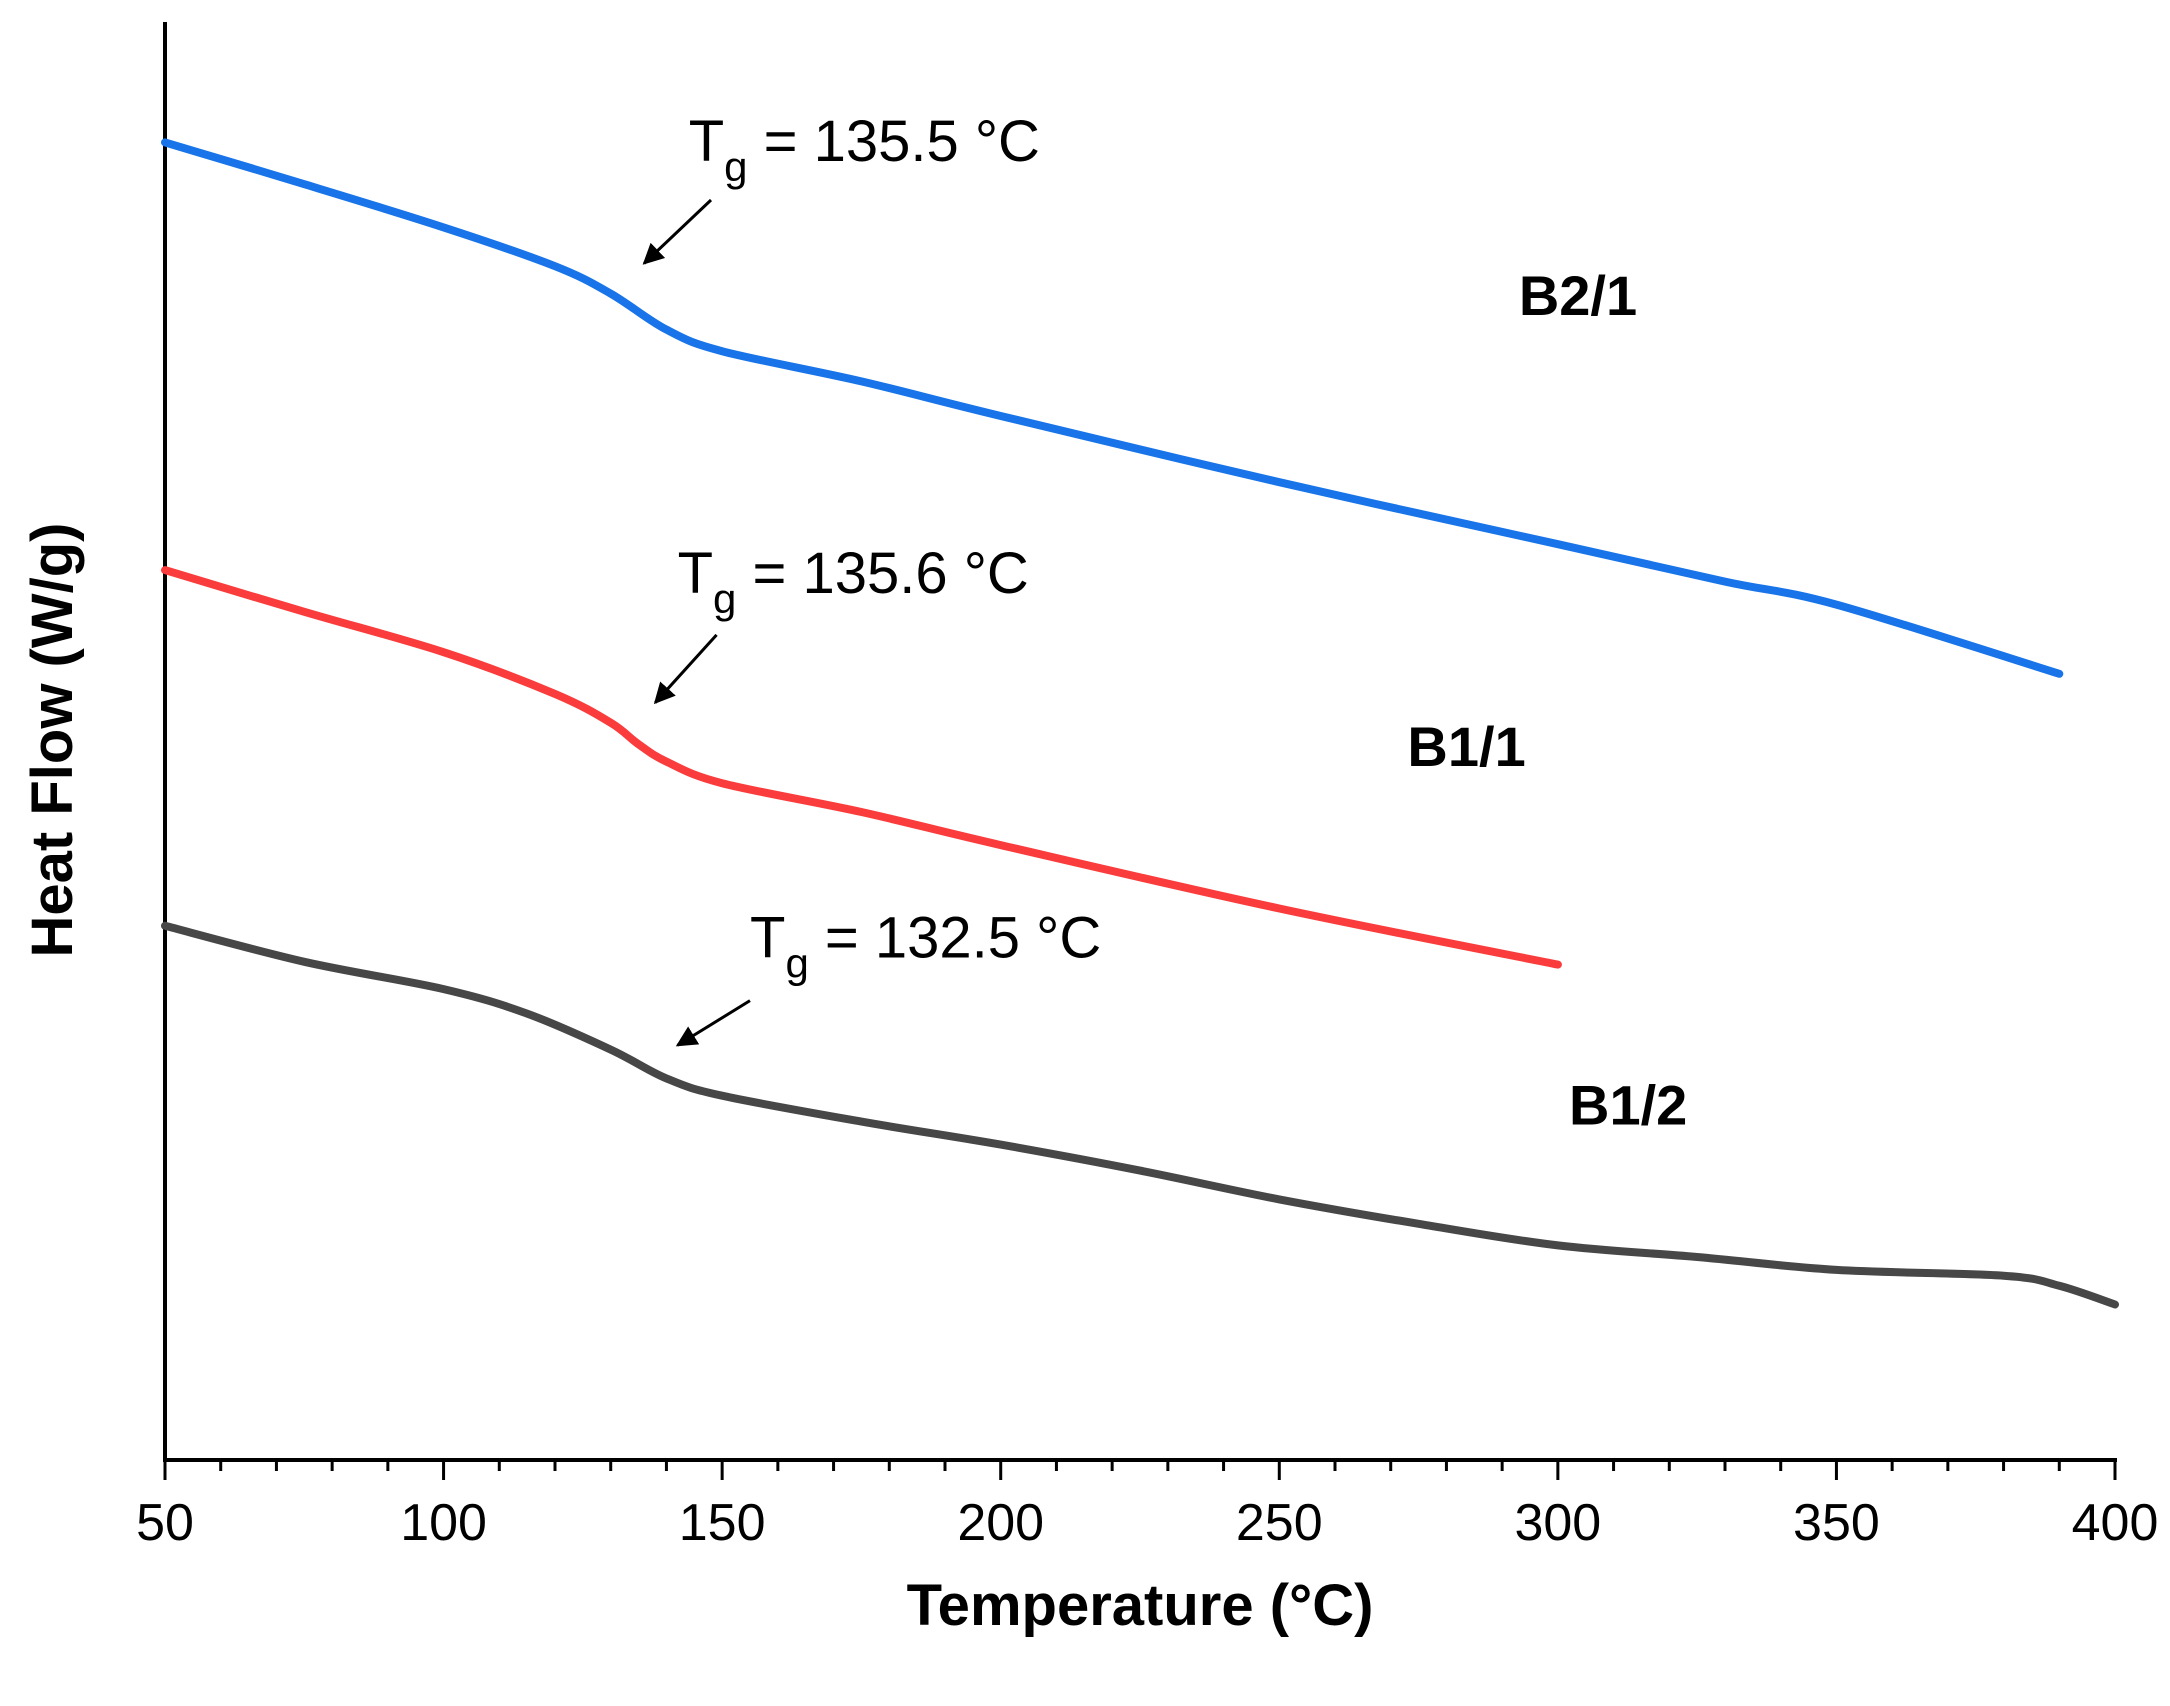  What do you see at coordinates (1836, 1523) in the screenshot?
I see `x-tick-label: 350` at bounding box center [1836, 1523].